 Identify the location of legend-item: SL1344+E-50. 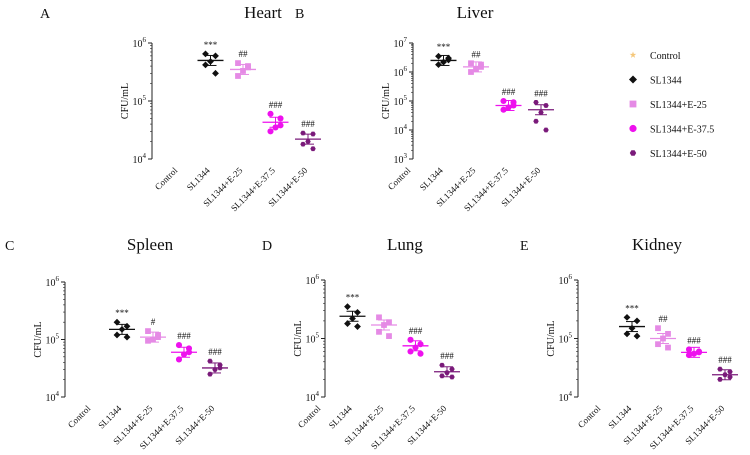
(668, 154).